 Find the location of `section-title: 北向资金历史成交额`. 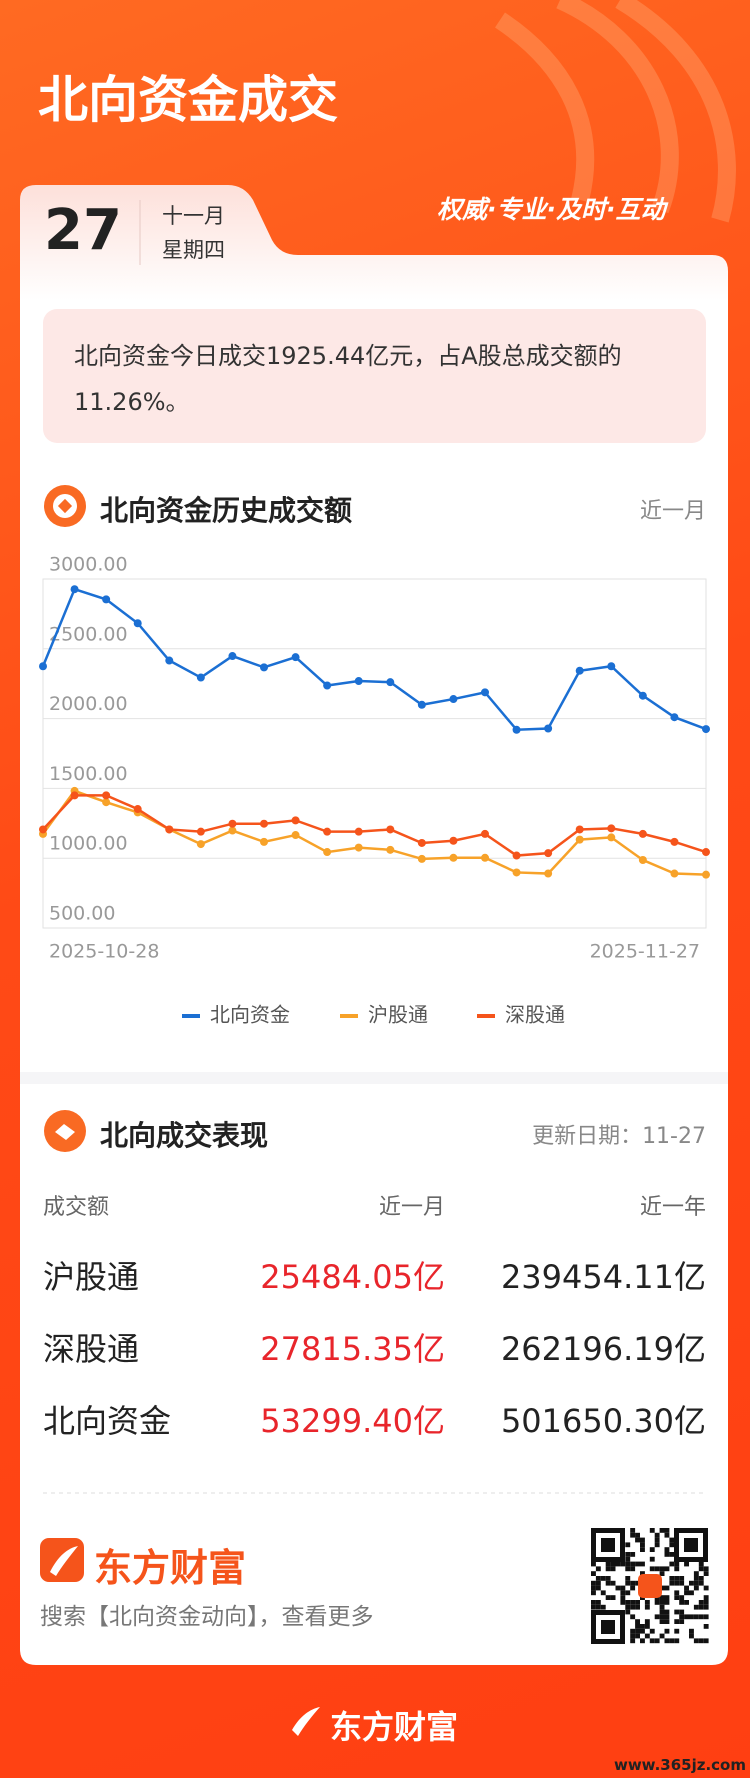

section-title: 北向资金历史成交额 is located at coordinates (226, 510).